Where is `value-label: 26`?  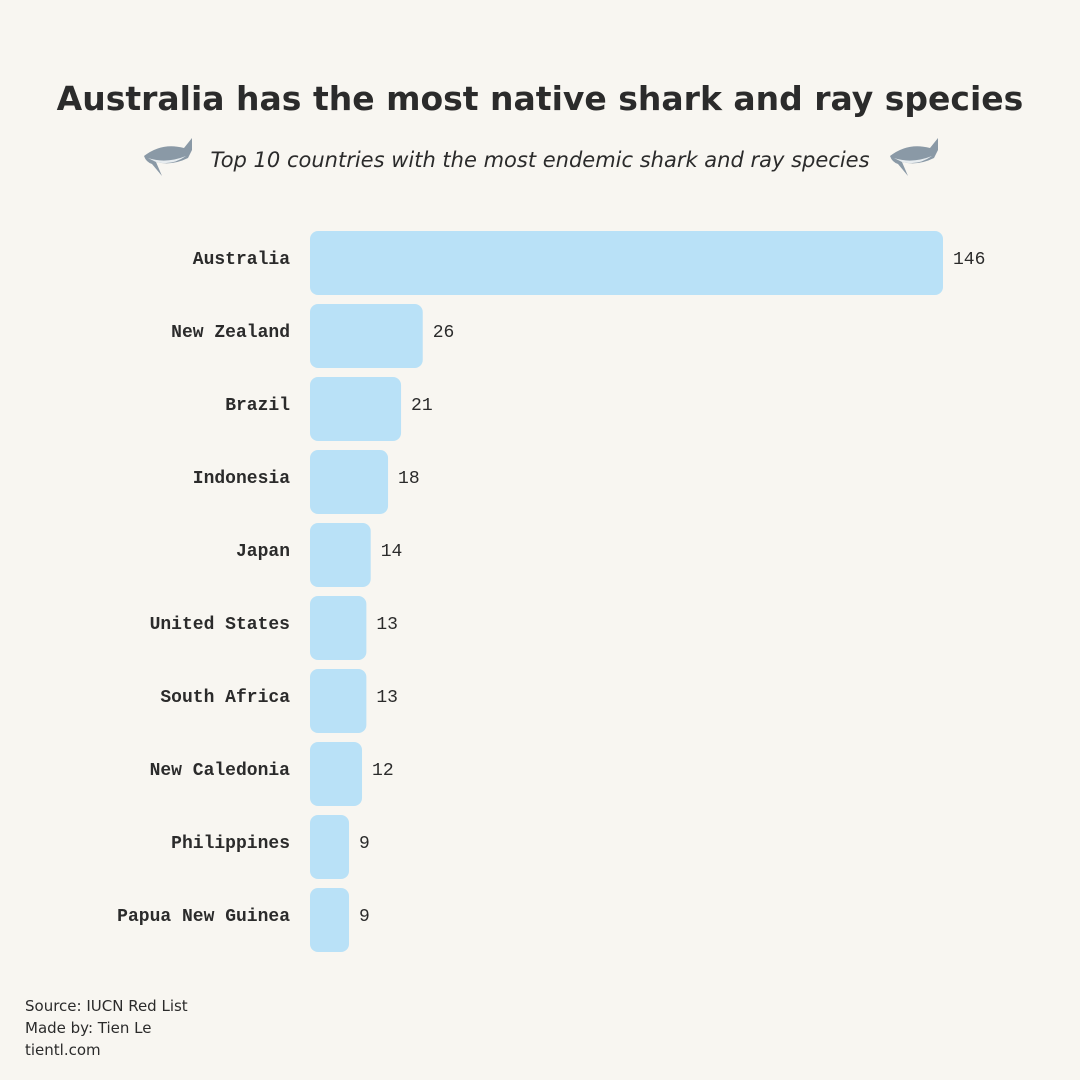
value-label: 26 is located at coordinates (444, 333).